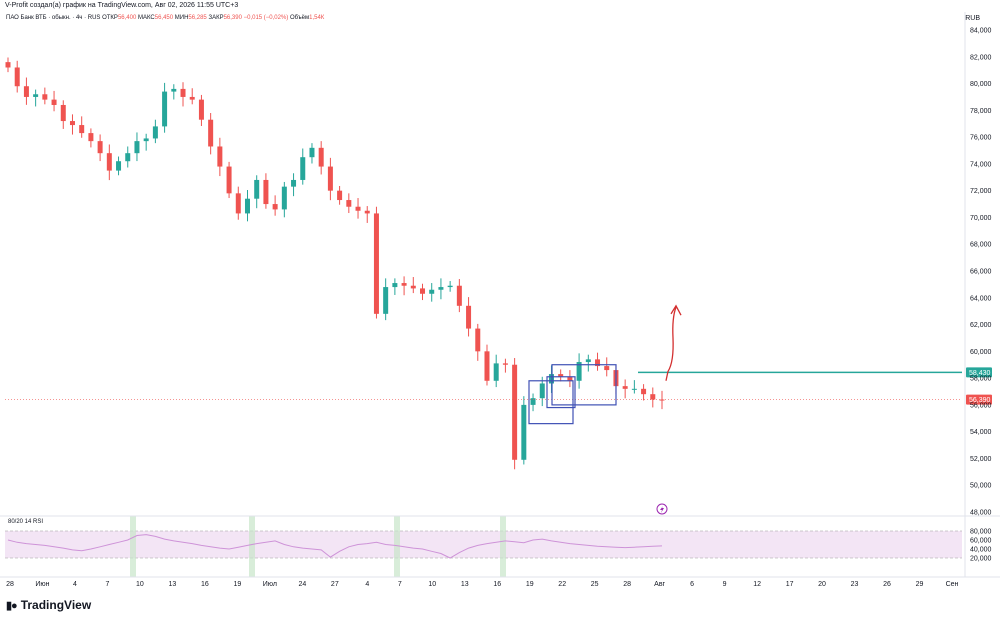 Image resolution: width=1000 pixels, height=619 pixels. Describe the element at coordinates (981, 111) in the screenshot. I see `price-tick-label: 78,000` at that location.